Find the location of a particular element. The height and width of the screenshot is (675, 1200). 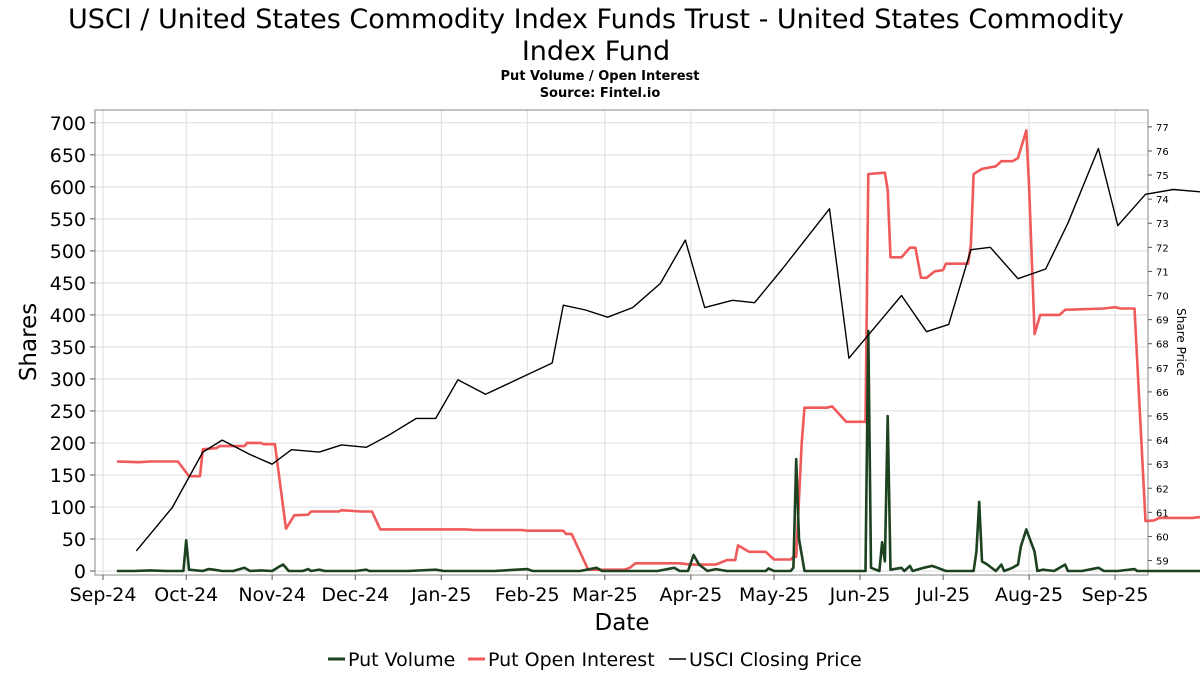

legend-label-closing-price: USCI Closing Price is located at coordinates (775, 660).